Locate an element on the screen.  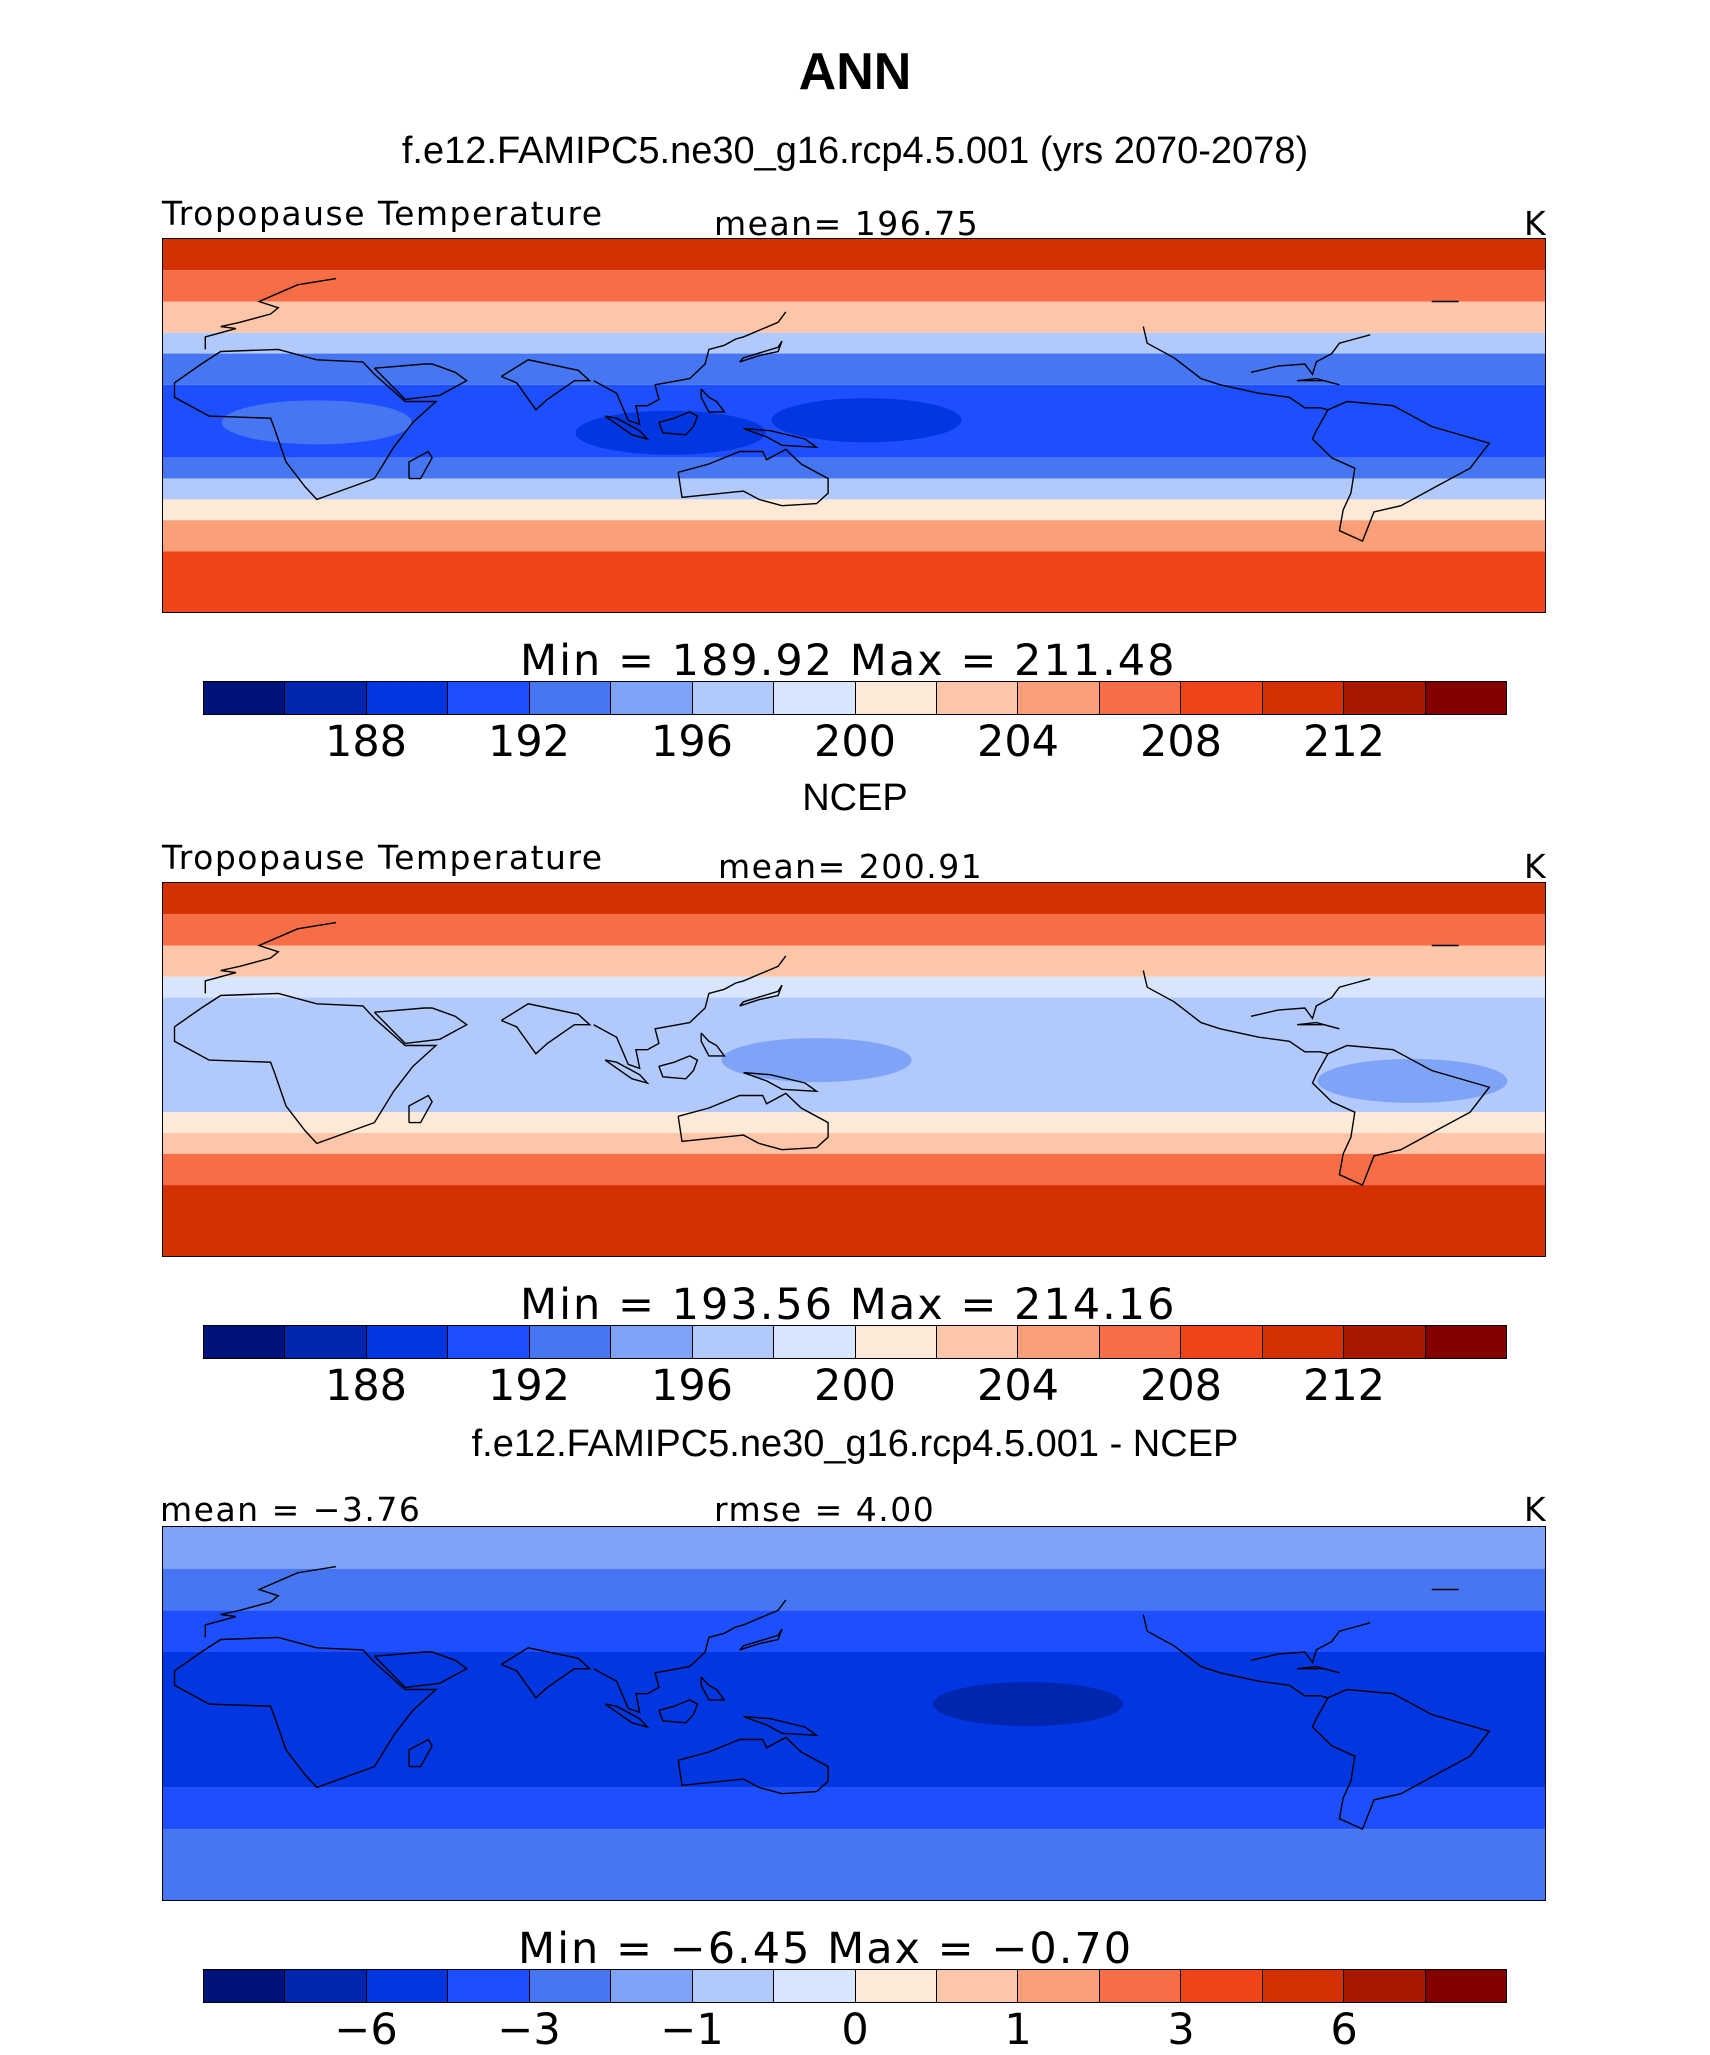
colorbar-tick-label: 200 is located at coordinates (855, 1386).